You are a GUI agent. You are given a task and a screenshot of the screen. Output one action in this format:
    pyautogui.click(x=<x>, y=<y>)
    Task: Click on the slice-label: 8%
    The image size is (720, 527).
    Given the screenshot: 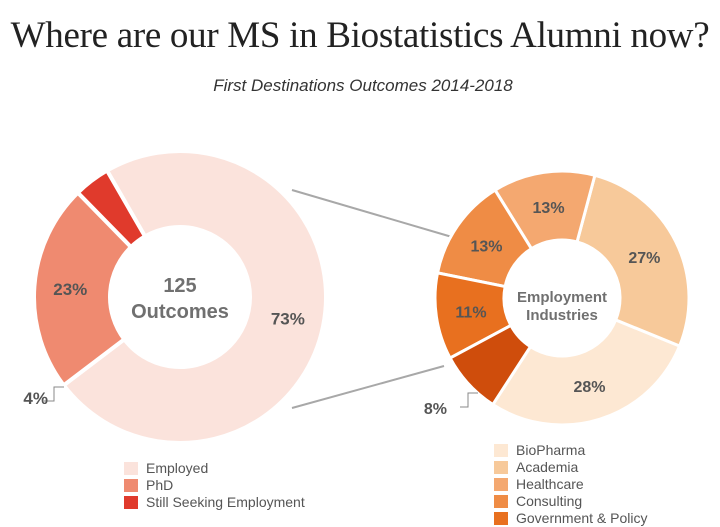 What is the action you would take?
    pyautogui.click(x=435, y=409)
    